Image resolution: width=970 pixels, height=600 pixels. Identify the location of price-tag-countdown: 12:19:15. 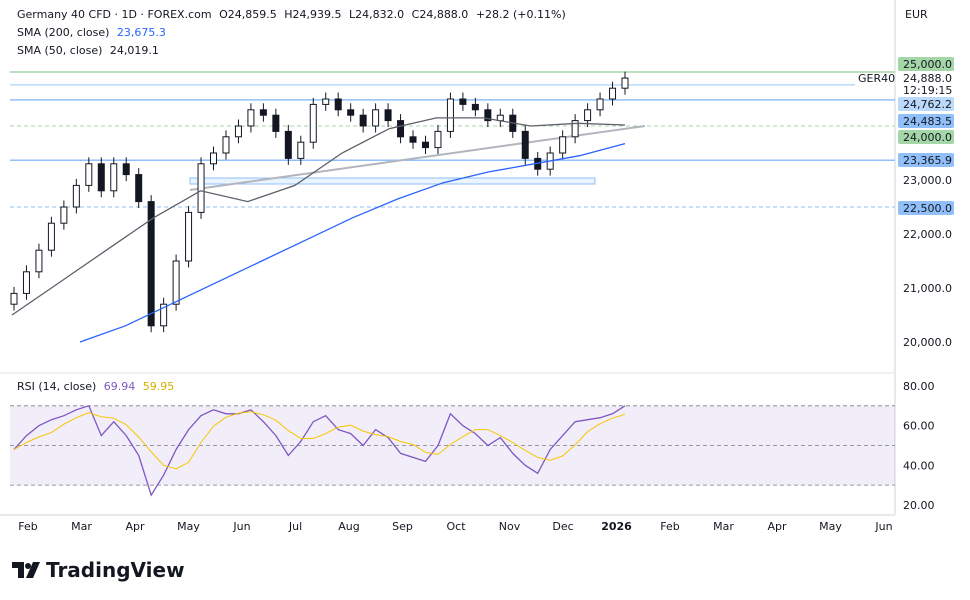
(927, 90).